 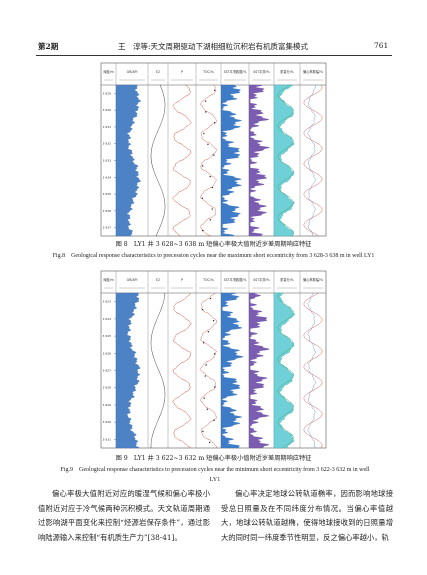 What do you see at coordinates (381, 45) in the screenshot?
I see `header-page: 761` at bounding box center [381, 45].